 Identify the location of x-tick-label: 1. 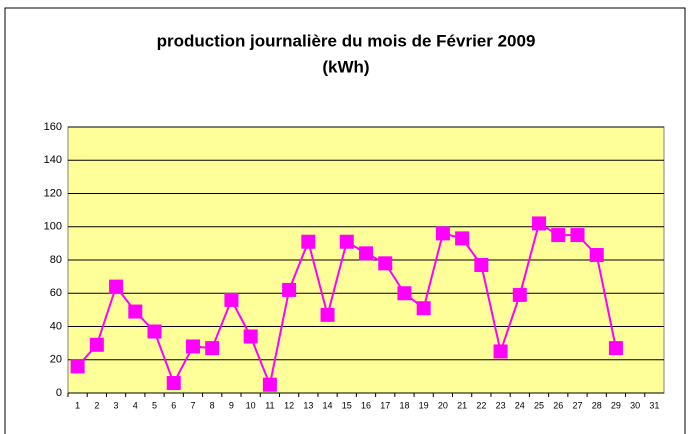
(77, 405).